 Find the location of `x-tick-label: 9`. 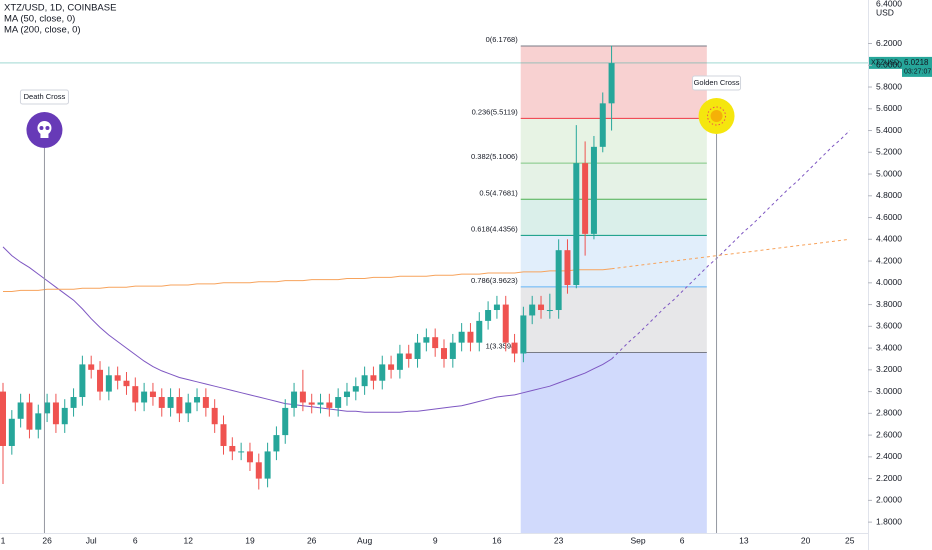

x-tick-label: 9 is located at coordinates (435, 540).